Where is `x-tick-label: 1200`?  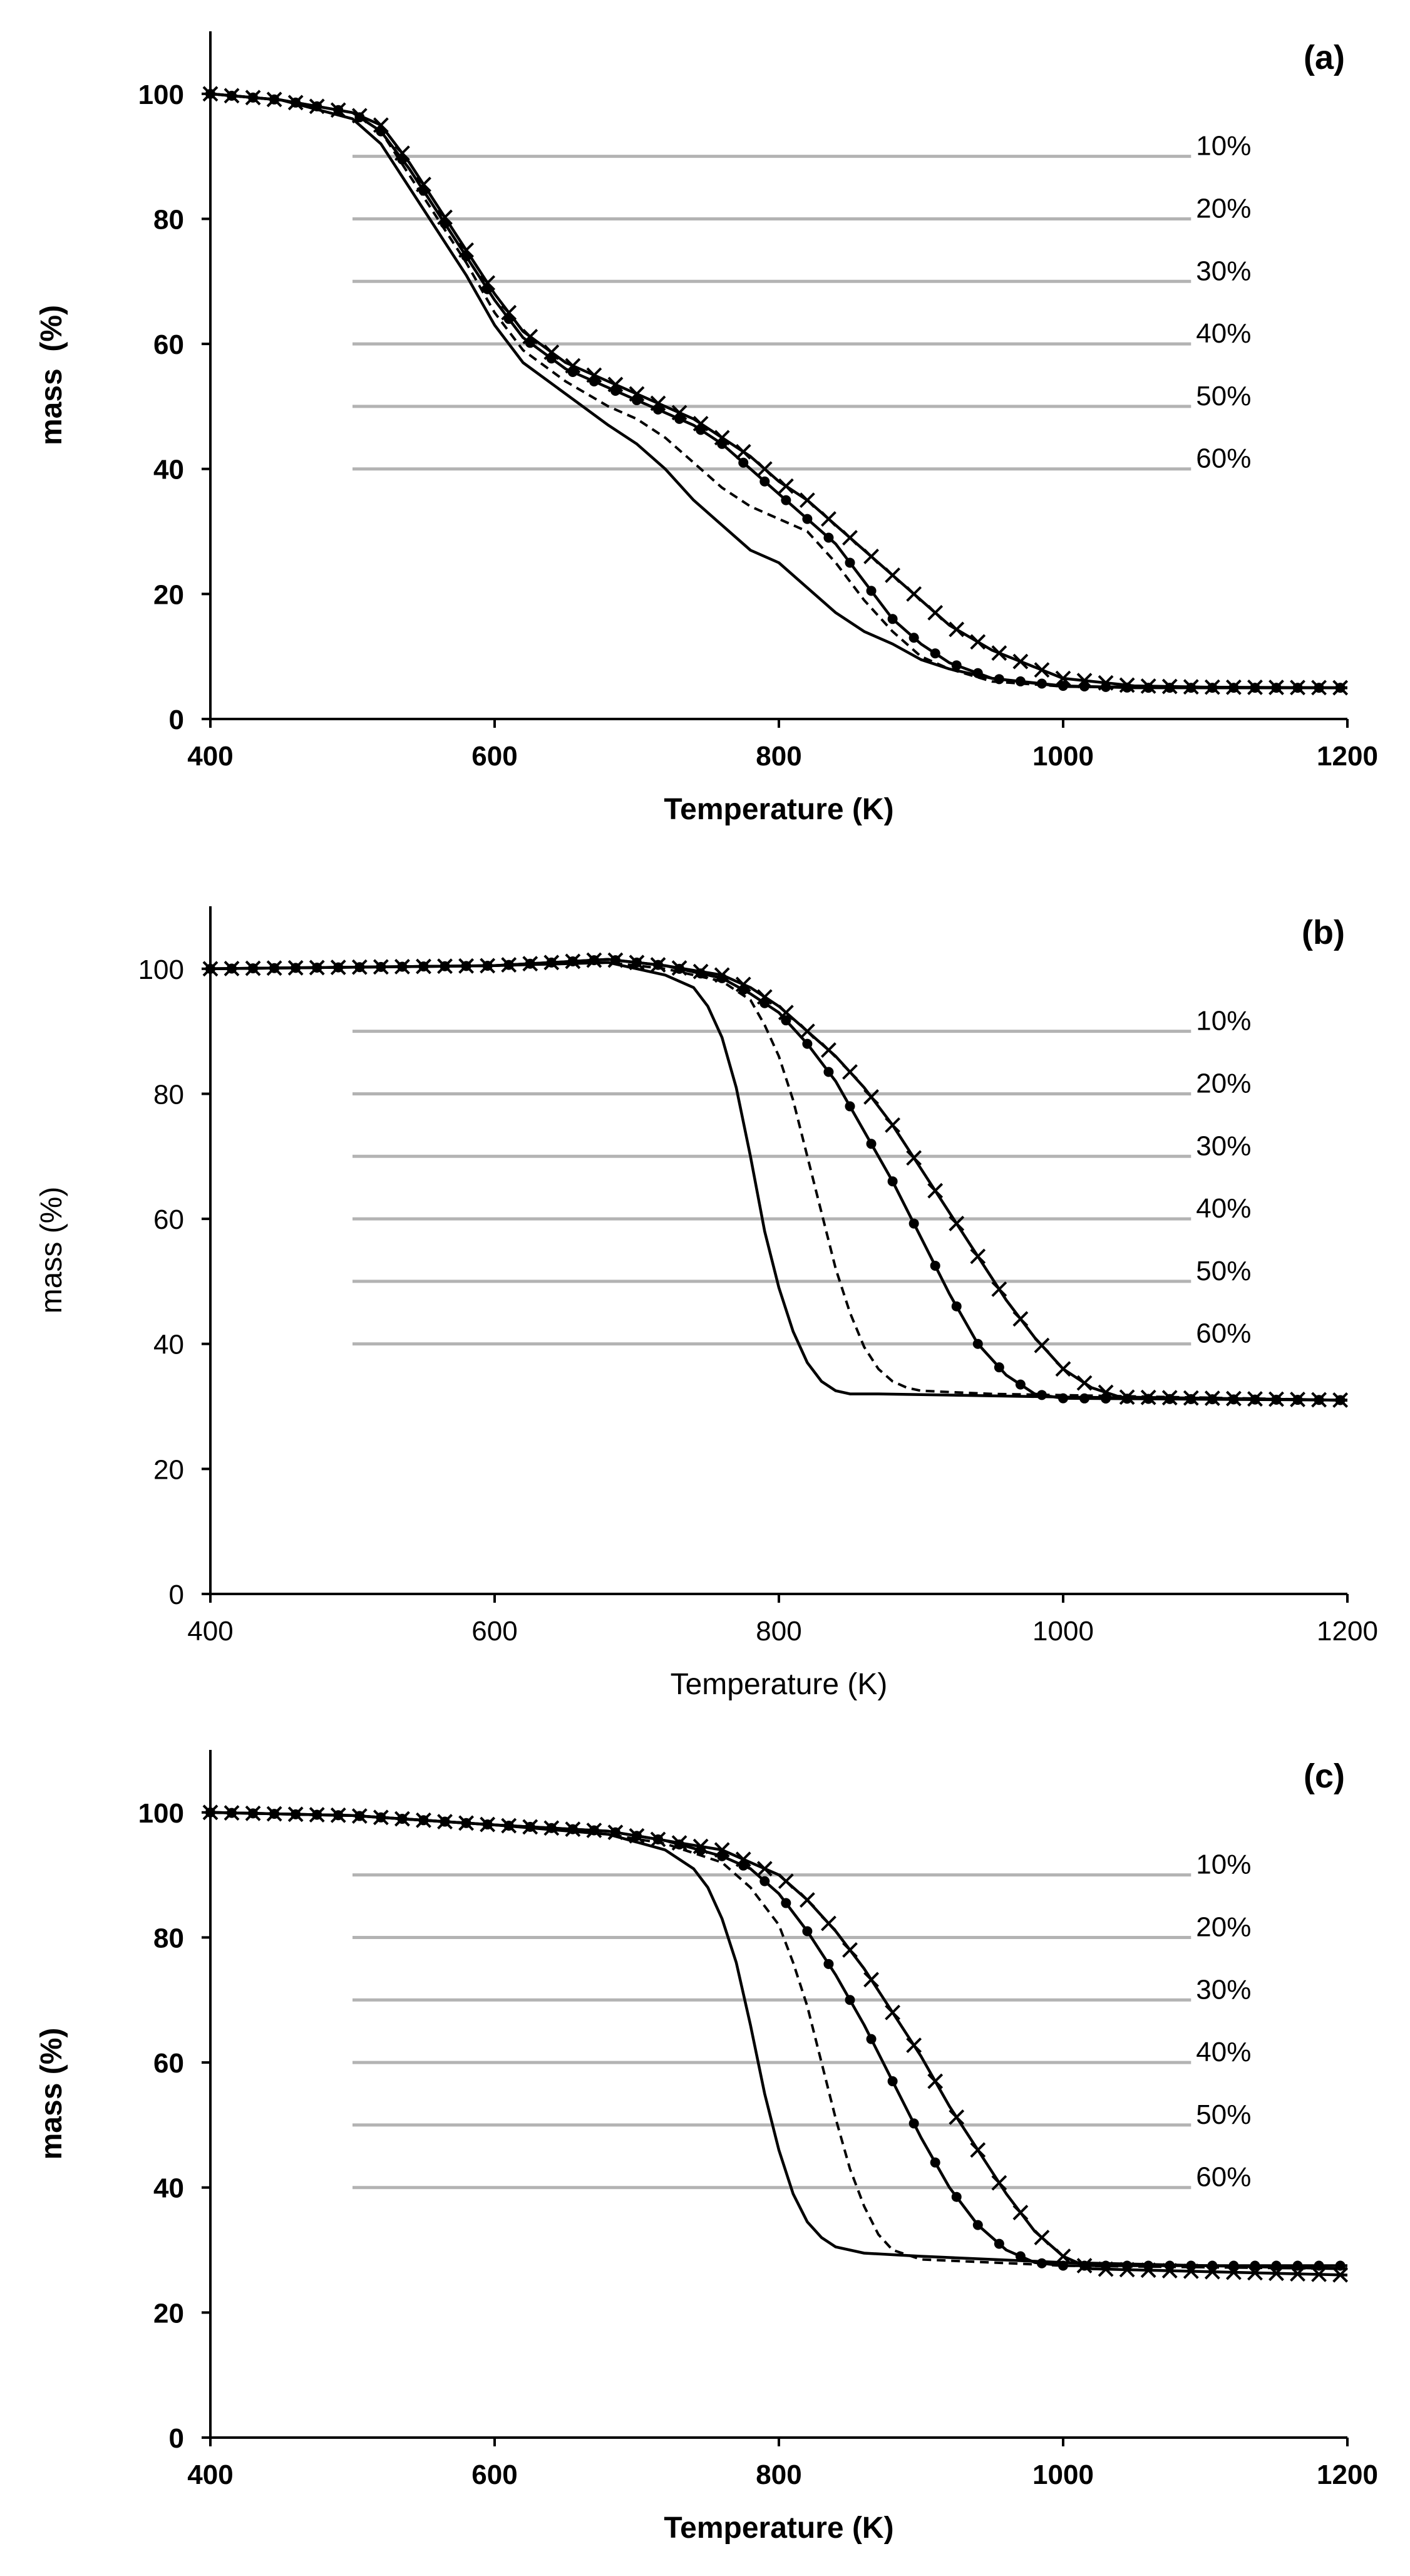
x-tick-label: 1200 is located at coordinates (1347, 756).